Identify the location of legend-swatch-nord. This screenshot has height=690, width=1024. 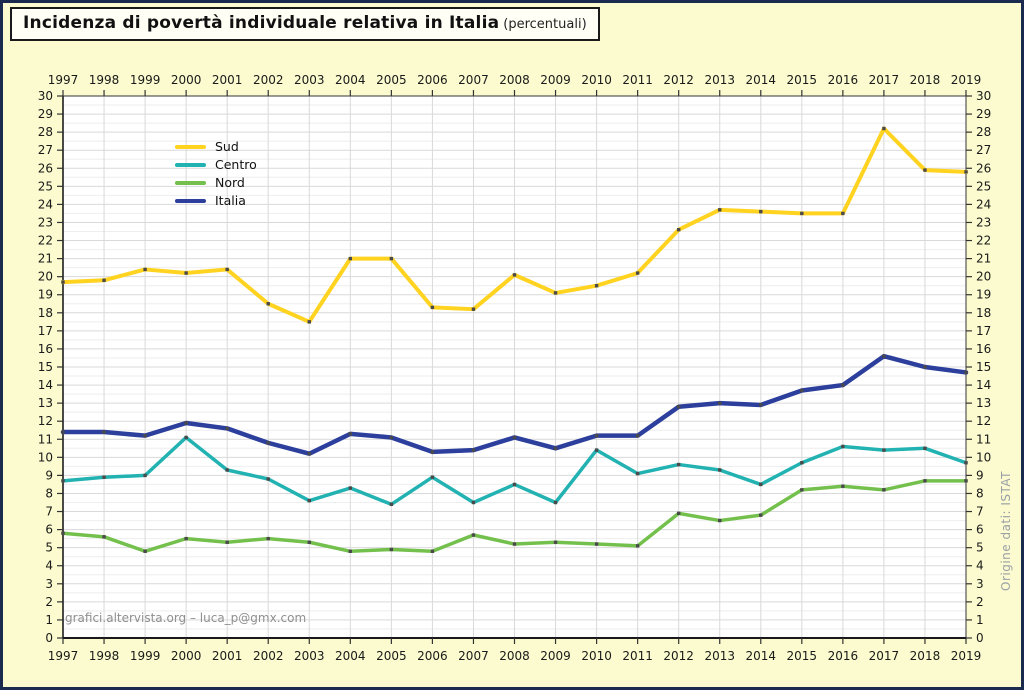
(190, 182).